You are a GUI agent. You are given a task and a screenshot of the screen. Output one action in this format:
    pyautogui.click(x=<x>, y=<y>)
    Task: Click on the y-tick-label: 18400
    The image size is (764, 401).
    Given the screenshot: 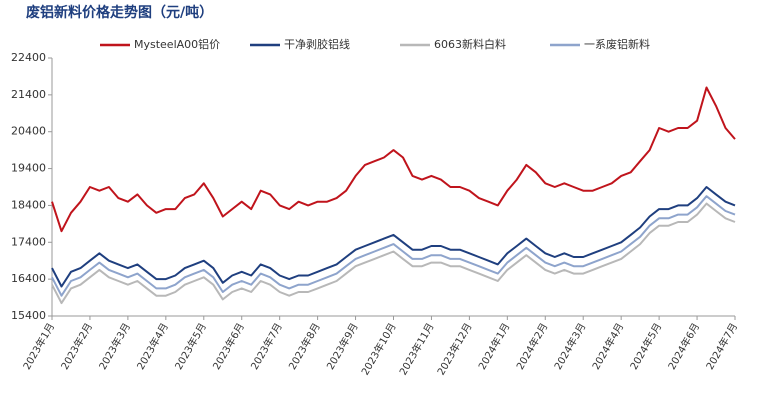 What is the action you would take?
    pyautogui.click(x=28, y=204)
    